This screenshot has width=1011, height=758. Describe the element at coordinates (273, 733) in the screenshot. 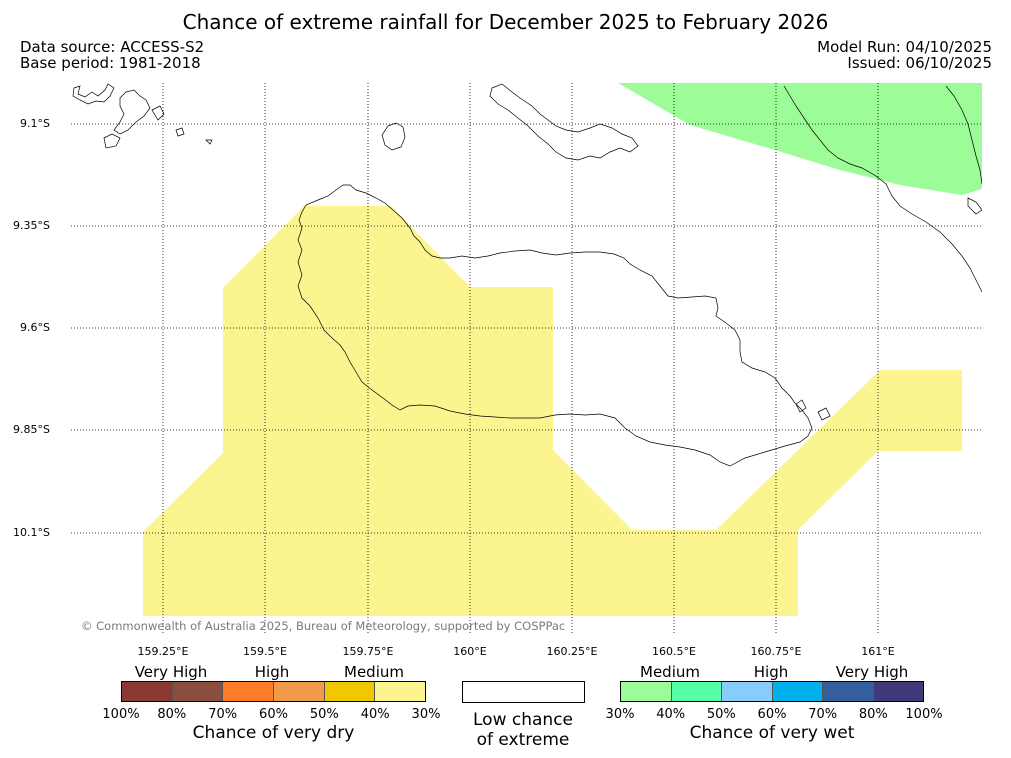

I see `dry-caption: Chance of very dry` at that location.